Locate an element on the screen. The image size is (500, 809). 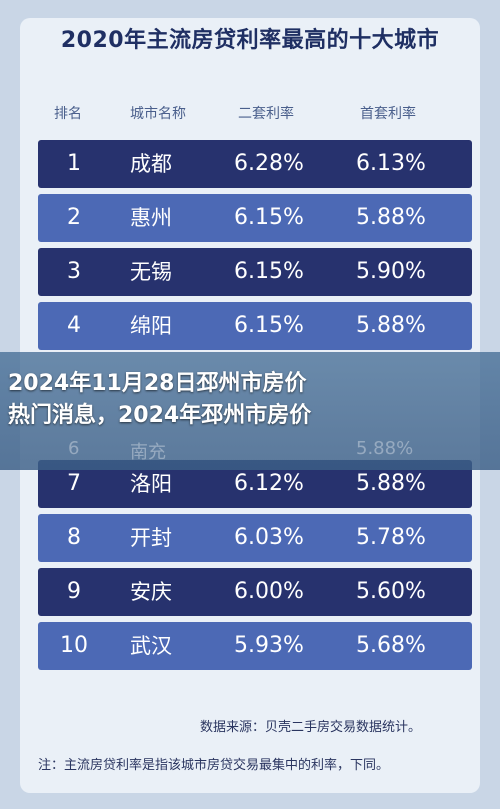
header-first-rate: 首套利率 is located at coordinates (388, 114).